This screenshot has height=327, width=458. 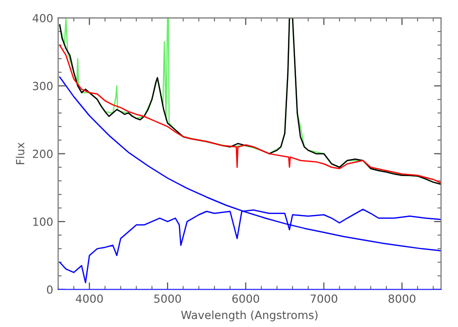 What do you see at coordinates (42, 18) in the screenshot?
I see `y-tick-label: 400` at bounding box center [42, 18].